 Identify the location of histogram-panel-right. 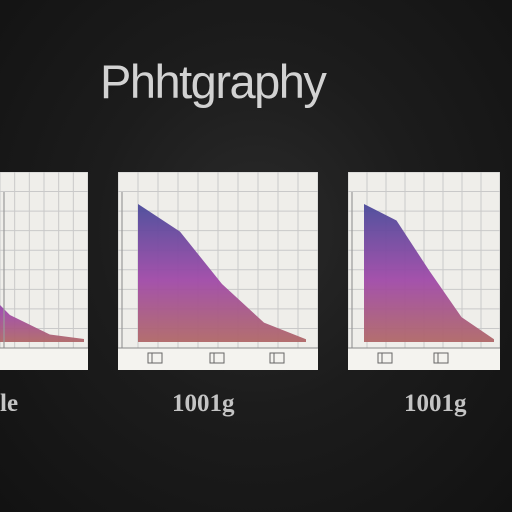
(424, 271).